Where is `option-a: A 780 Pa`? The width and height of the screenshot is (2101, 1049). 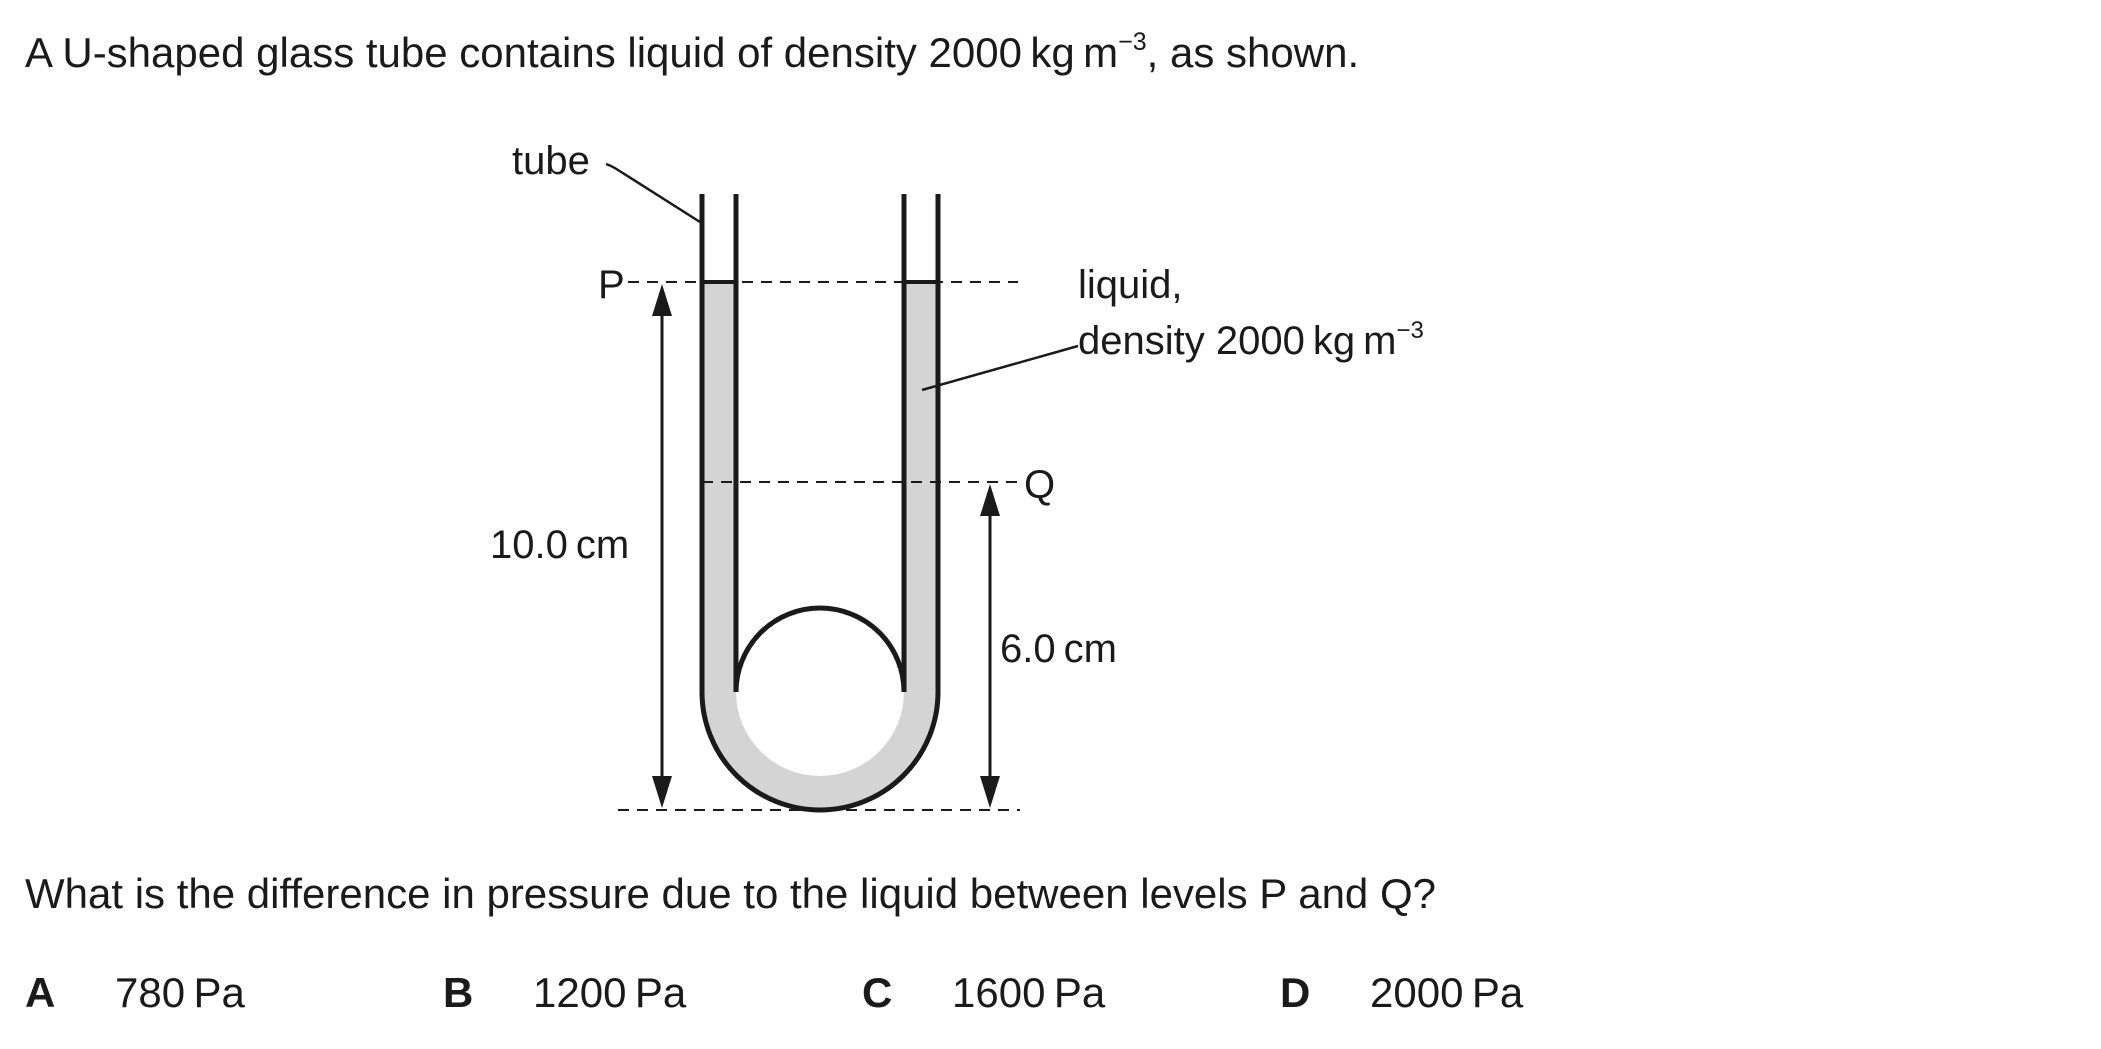 option-a: A 780 Pa is located at coordinates (135, 993).